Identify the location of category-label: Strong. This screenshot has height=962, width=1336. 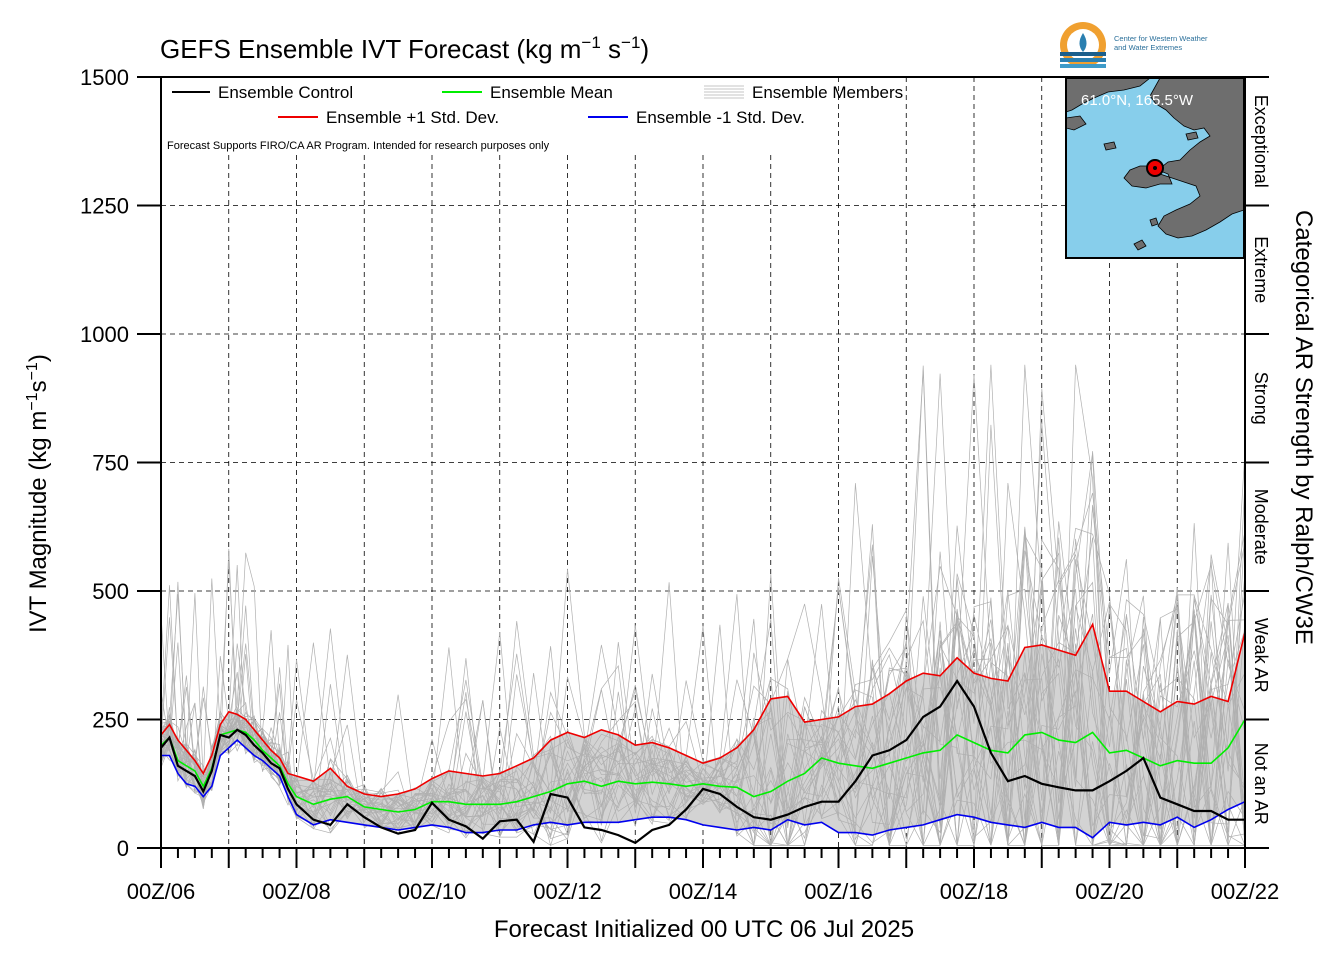
(1261, 398).